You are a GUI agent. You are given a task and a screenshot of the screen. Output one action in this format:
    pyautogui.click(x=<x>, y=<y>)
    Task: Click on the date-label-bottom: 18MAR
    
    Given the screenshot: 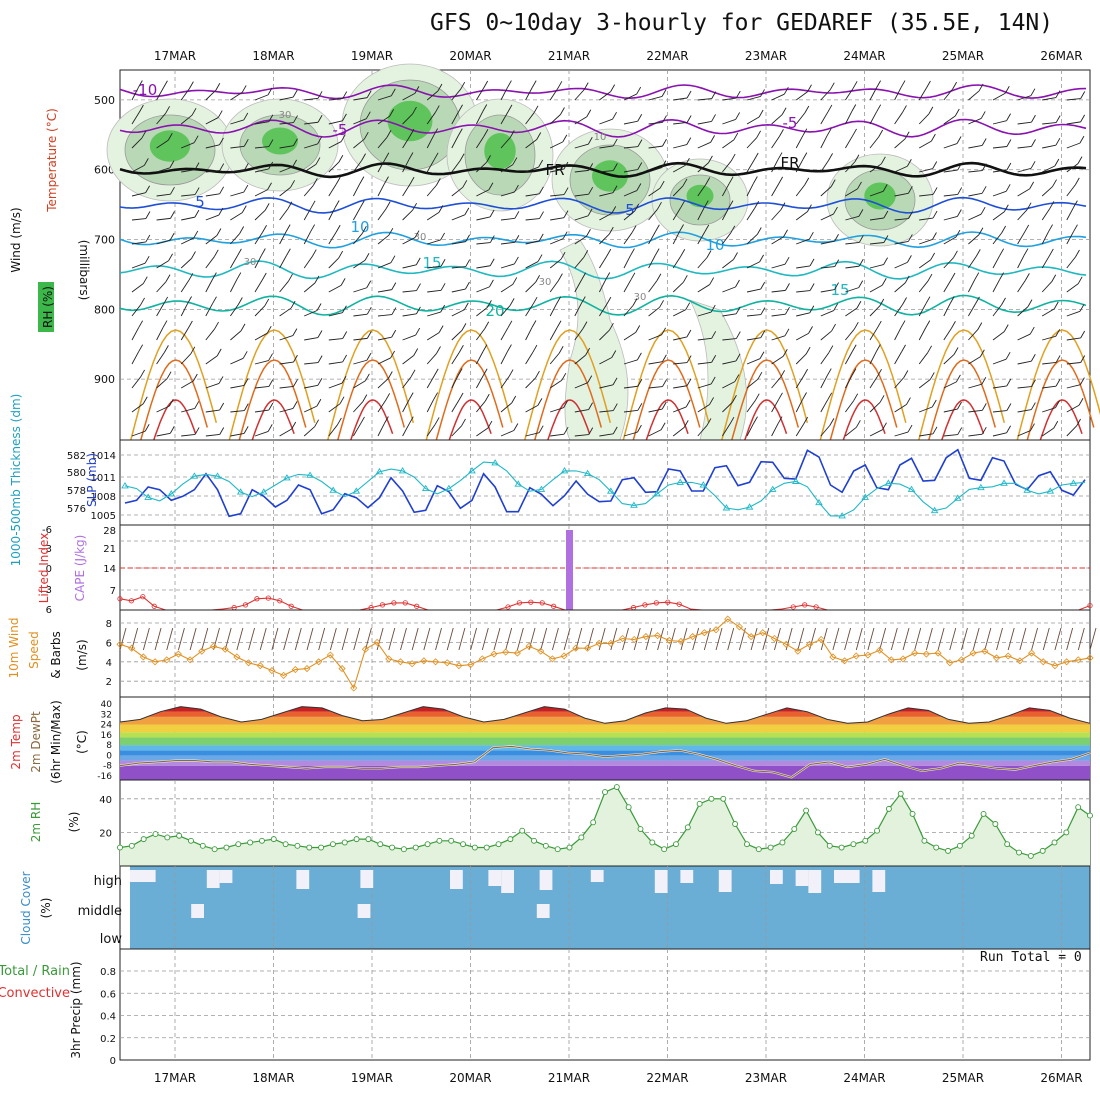 What is the action you would take?
    pyautogui.click(x=273, y=1078)
    